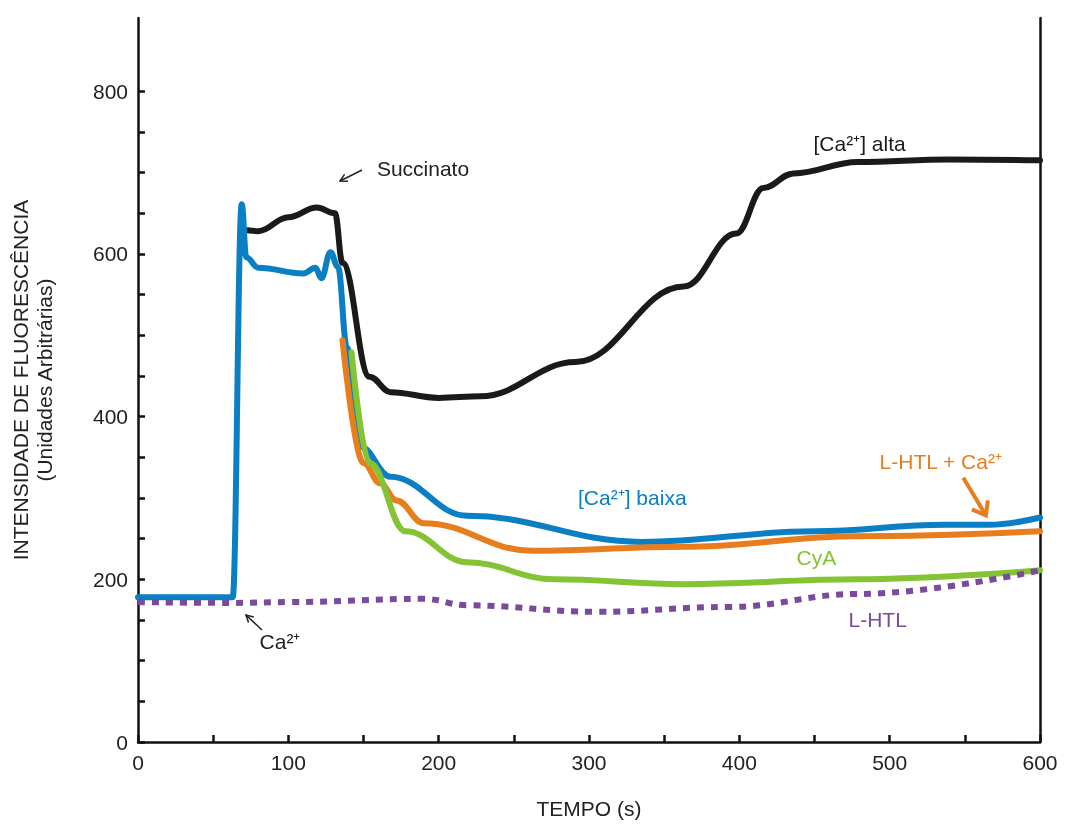 The height and width of the screenshot is (832, 1067). Describe the element at coordinates (110, 417) in the screenshot. I see `y-tick-label: 400` at that location.